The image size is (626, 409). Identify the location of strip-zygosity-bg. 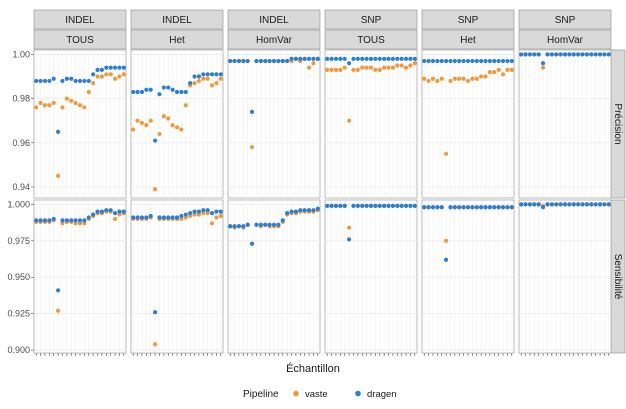
(177, 39).